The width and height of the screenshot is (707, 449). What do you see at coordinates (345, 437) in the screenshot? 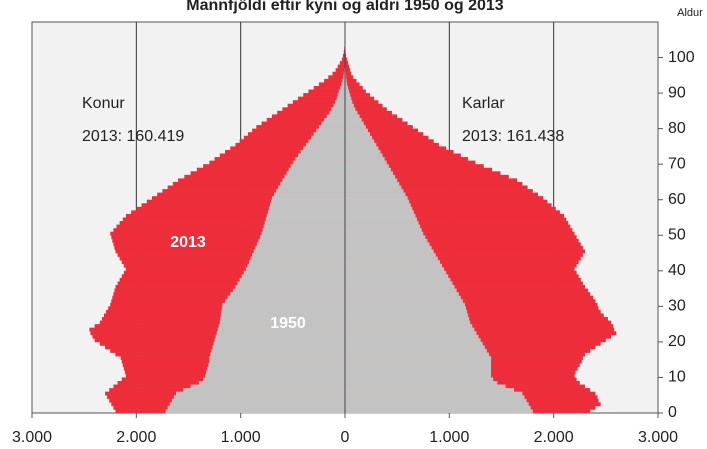
I see `x-tick-label: 0` at bounding box center [345, 437].